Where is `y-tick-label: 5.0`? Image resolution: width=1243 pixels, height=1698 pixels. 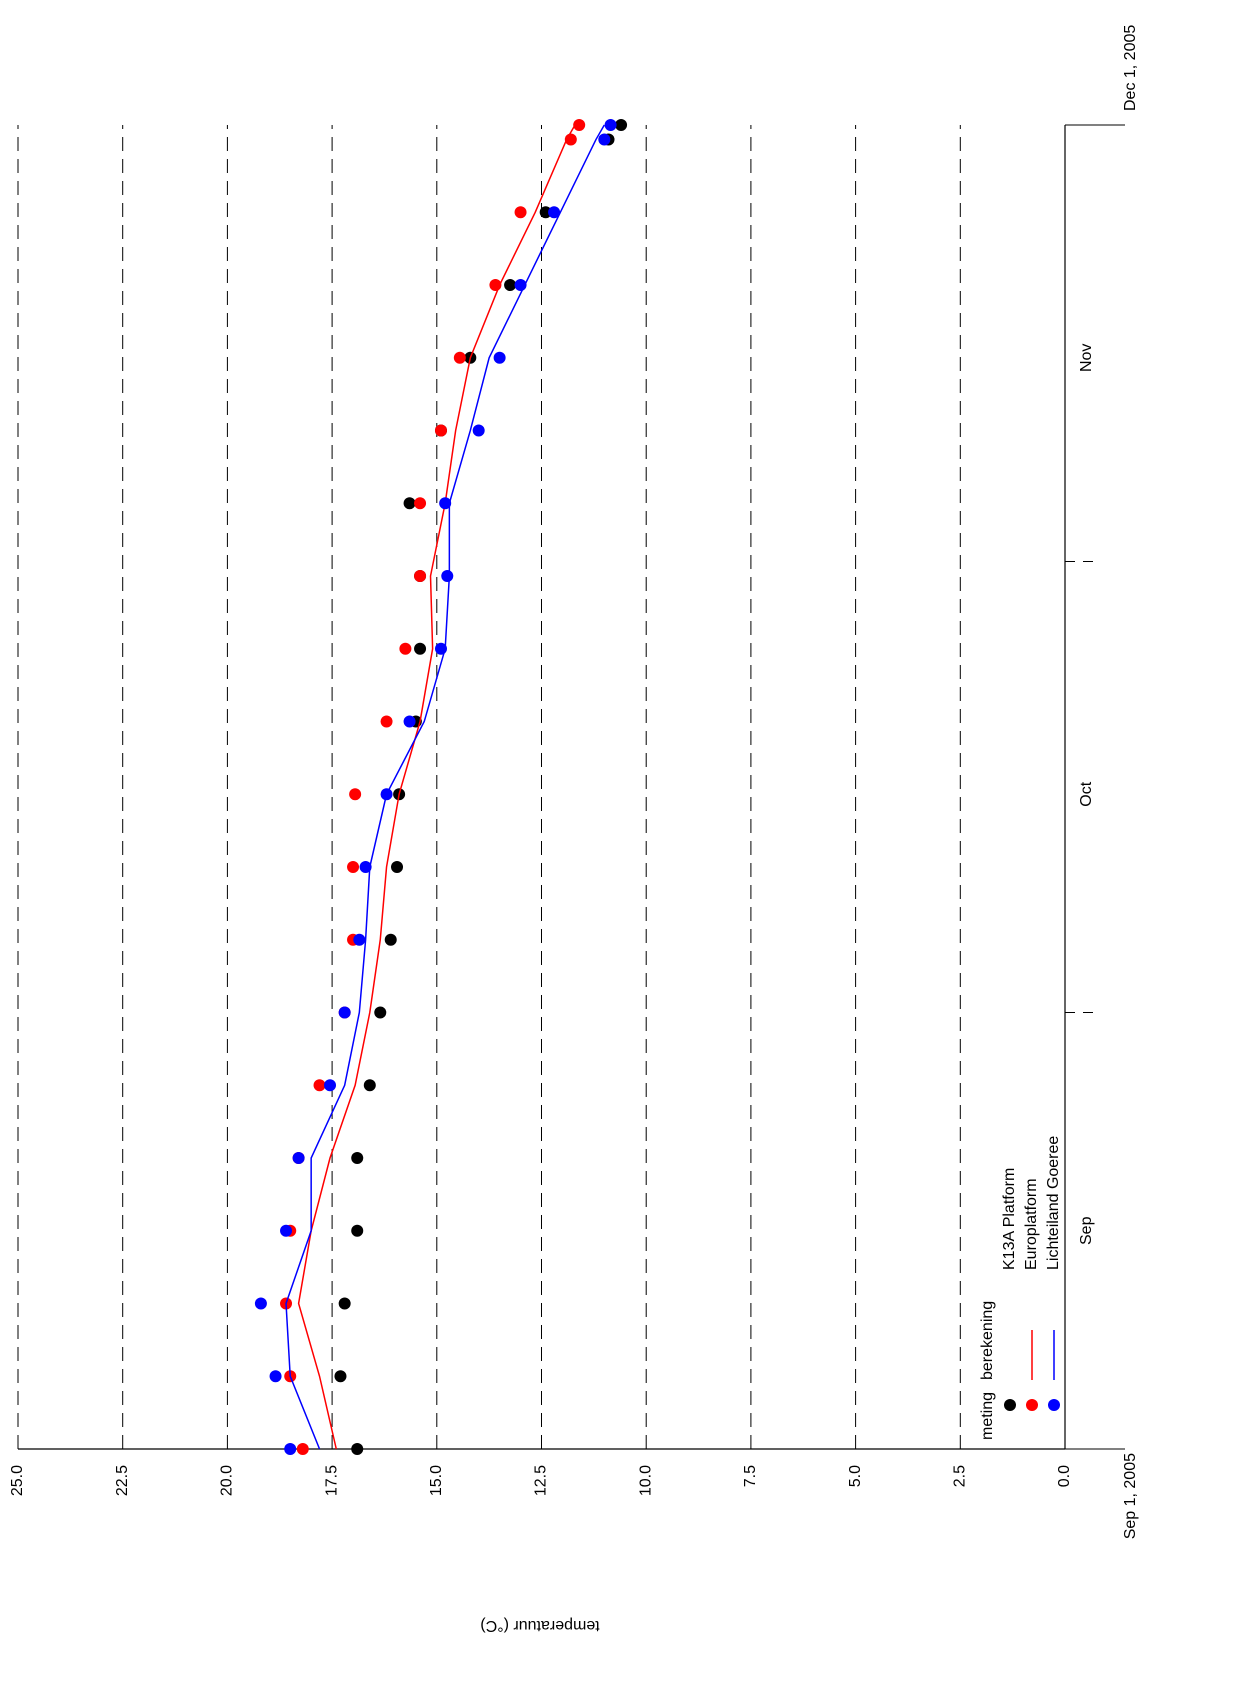
y-tick-label: 5.0 is located at coordinates (855, 1476).